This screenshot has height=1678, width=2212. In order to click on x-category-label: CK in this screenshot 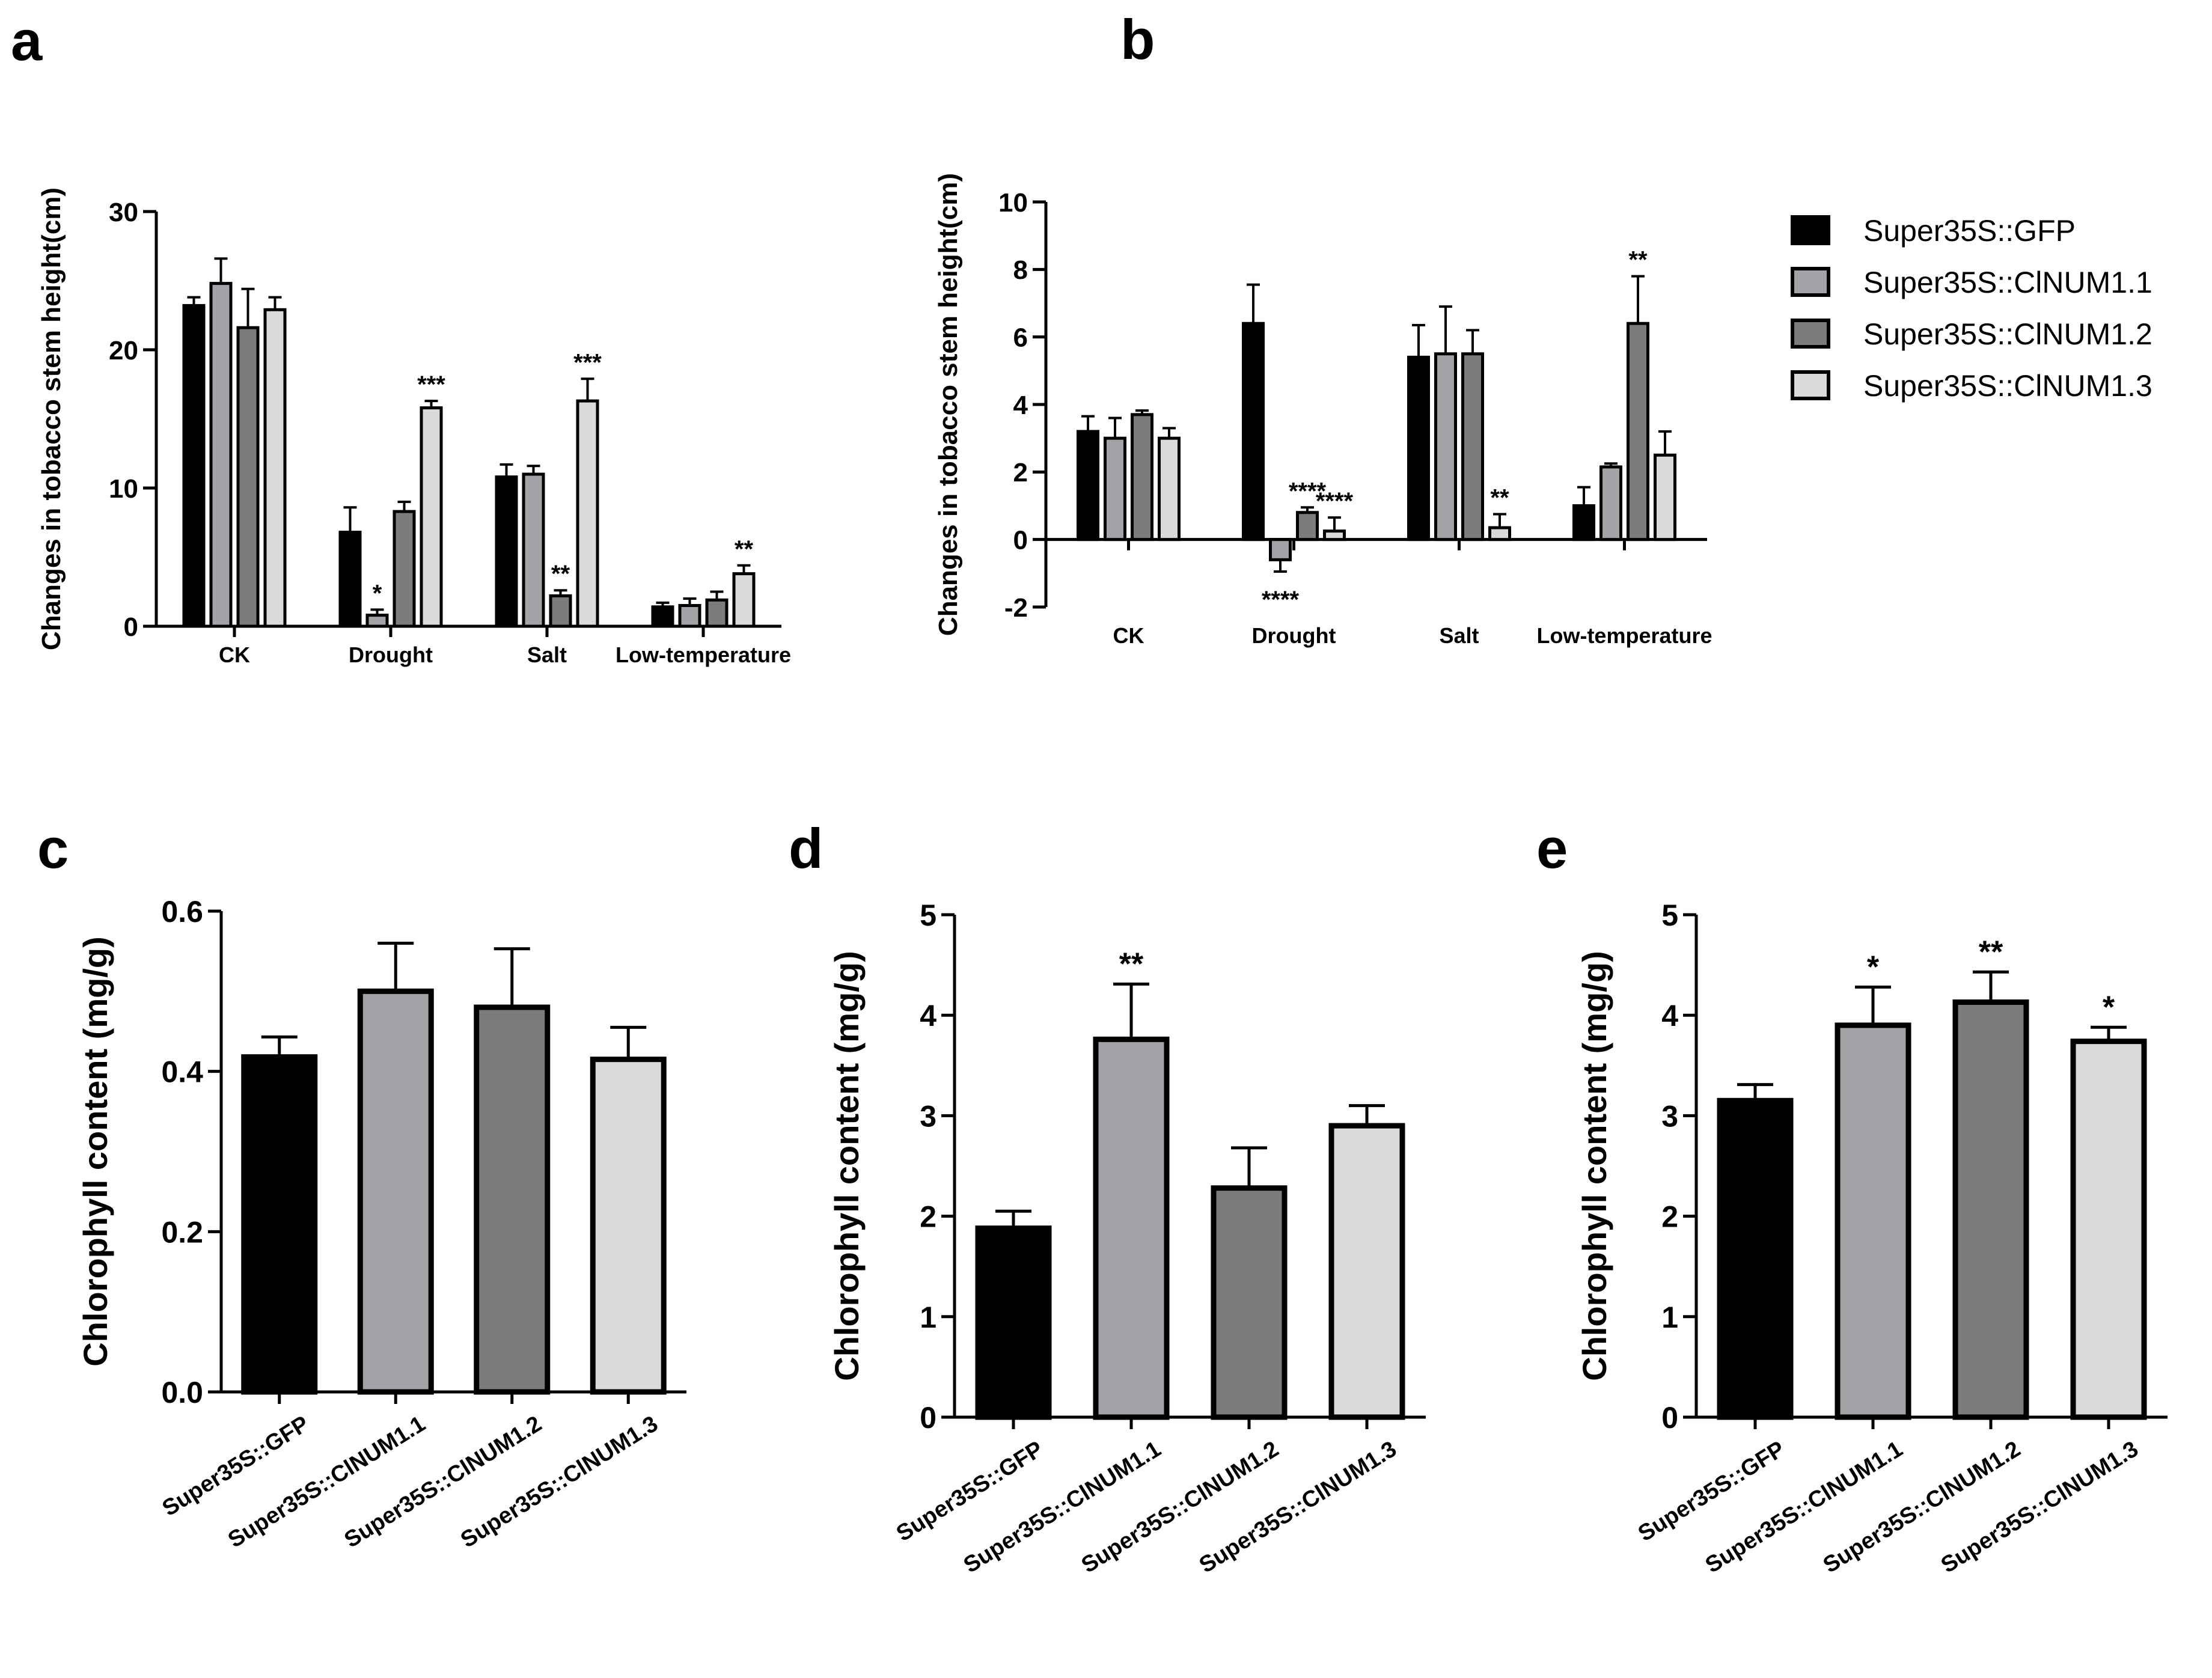, I will do `click(1129, 635)`.